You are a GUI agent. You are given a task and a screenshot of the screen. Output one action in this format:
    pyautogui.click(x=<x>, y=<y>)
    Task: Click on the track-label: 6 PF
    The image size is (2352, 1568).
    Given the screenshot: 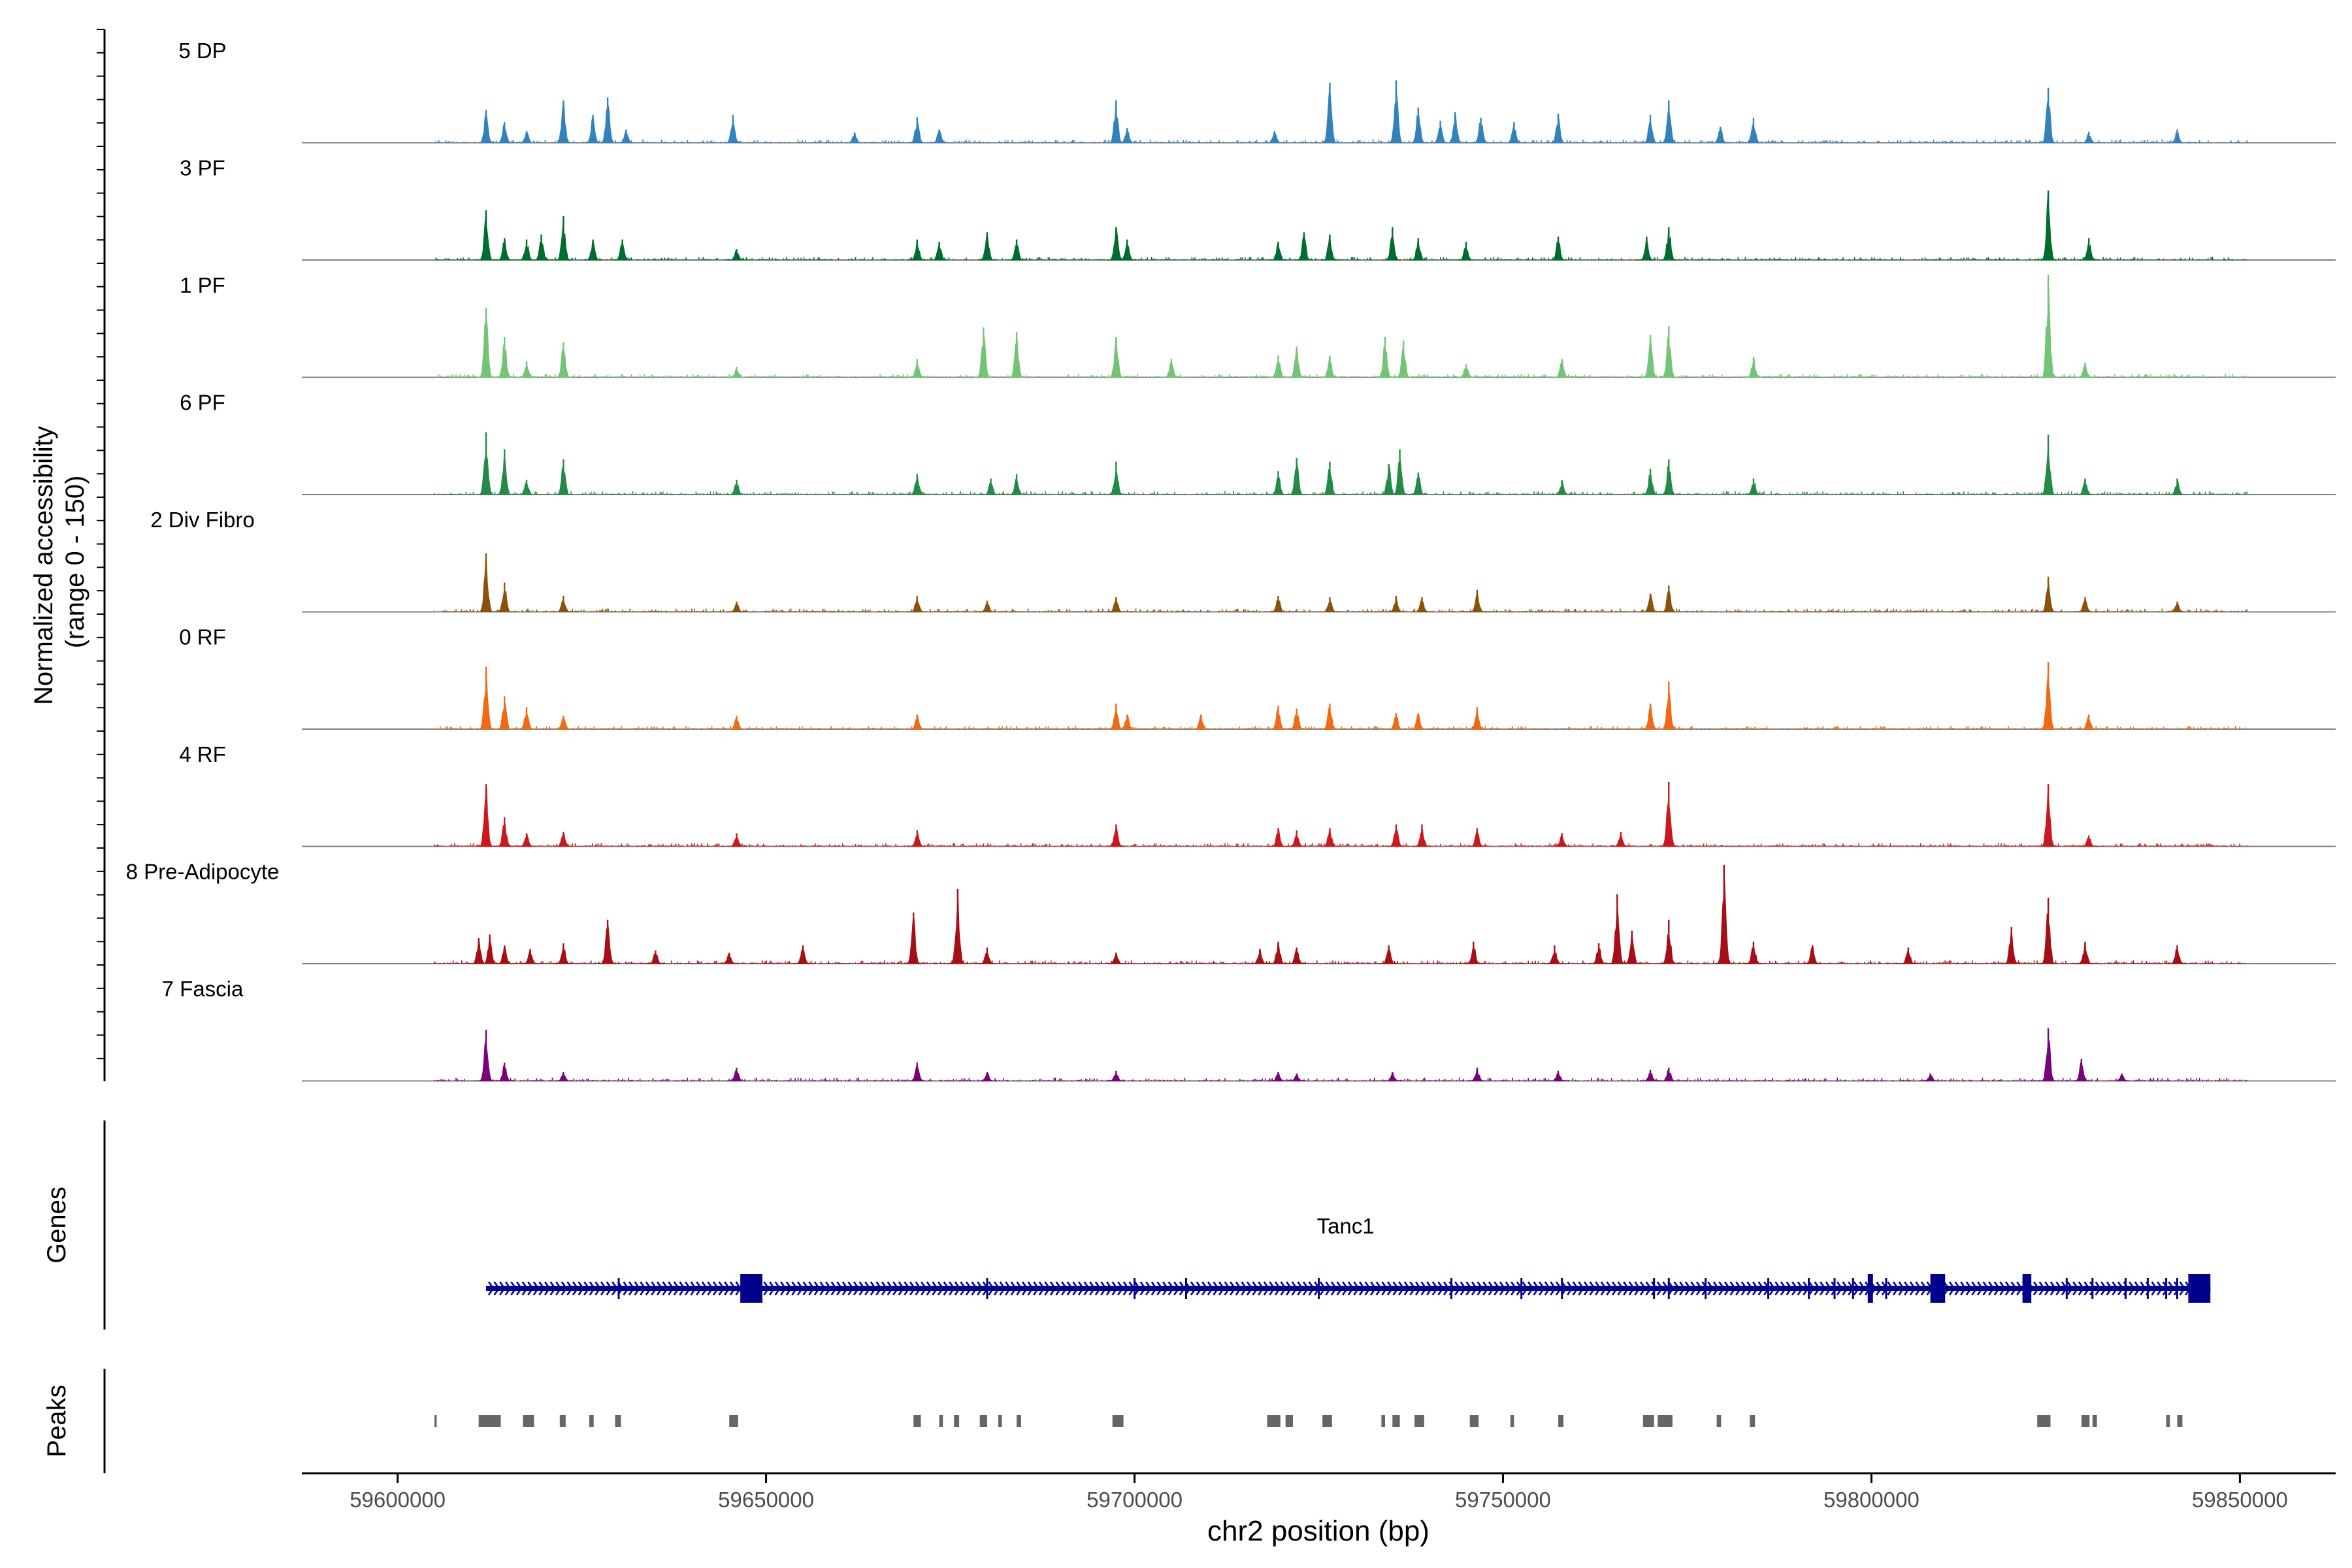 What is the action you would take?
    pyautogui.click(x=202, y=403)
    